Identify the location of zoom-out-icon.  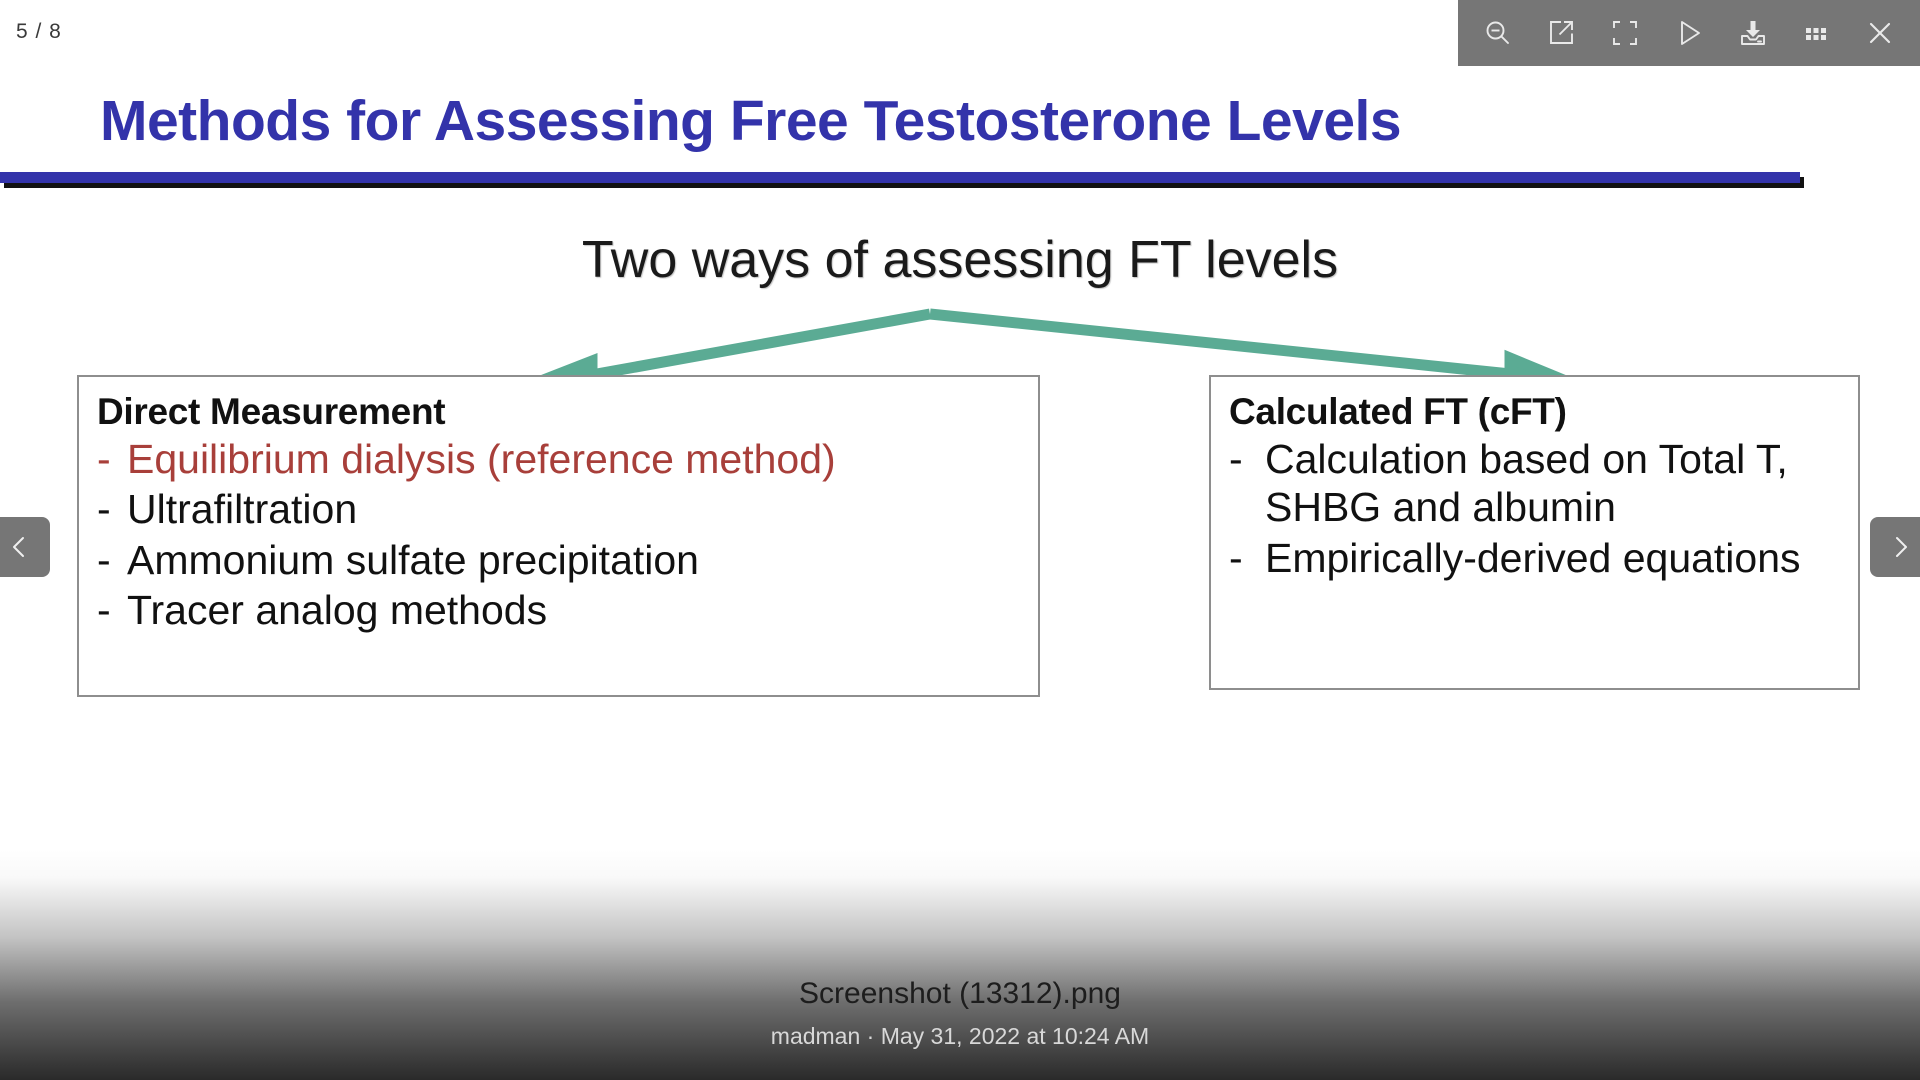
(1498, 33).